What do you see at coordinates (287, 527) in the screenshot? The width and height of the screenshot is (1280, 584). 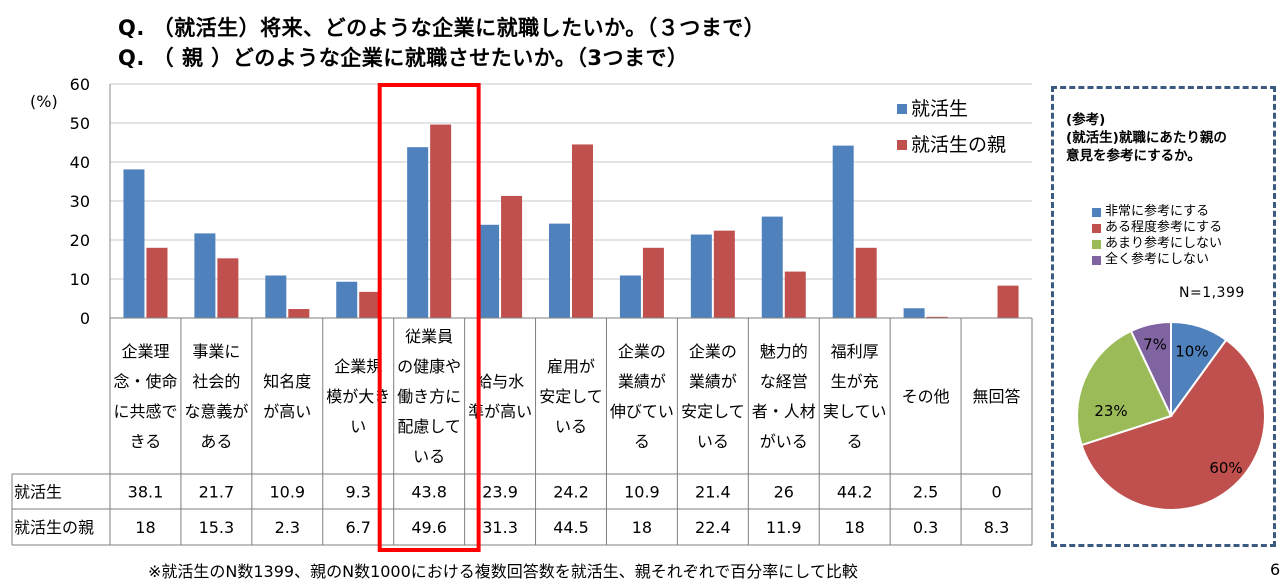 I see `table-cell: 2.3` at bounding box center [287, 527].